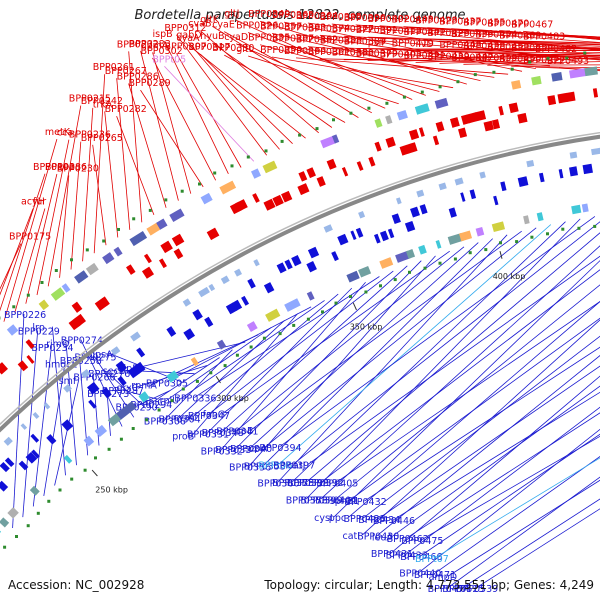 Image resolution: width=600 pixels, height=600 pixels. What do you see at coordinates (365, 18) in the screenshot?
I see `forward-gene-label: BPP0396` at bounding box center [365, 18].